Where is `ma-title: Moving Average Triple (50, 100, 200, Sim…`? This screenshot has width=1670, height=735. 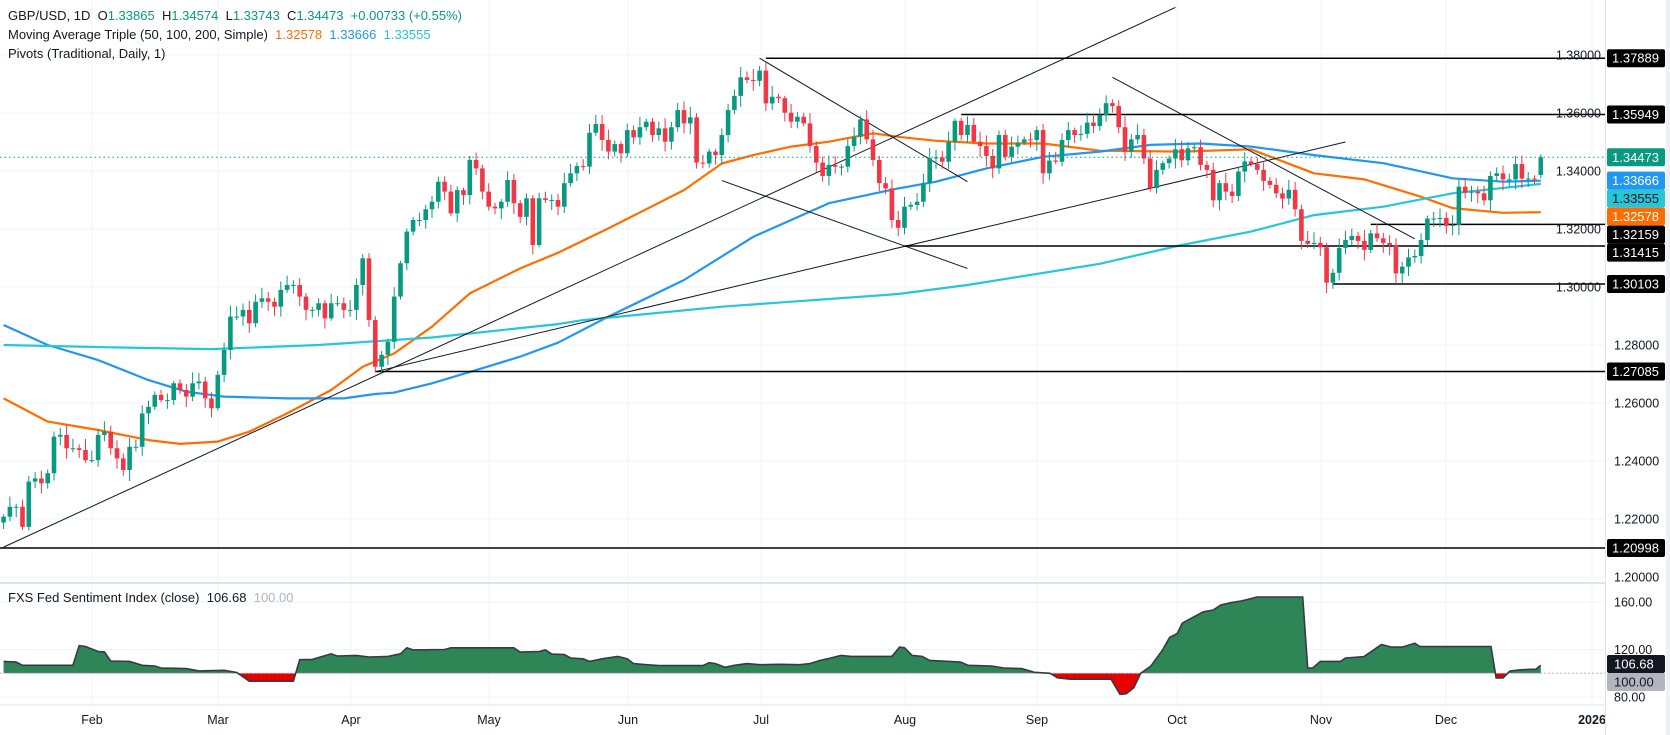 ma-title: Moving Average Triple (50, 100, 200, Sim… is located at coordinates (138, 34).